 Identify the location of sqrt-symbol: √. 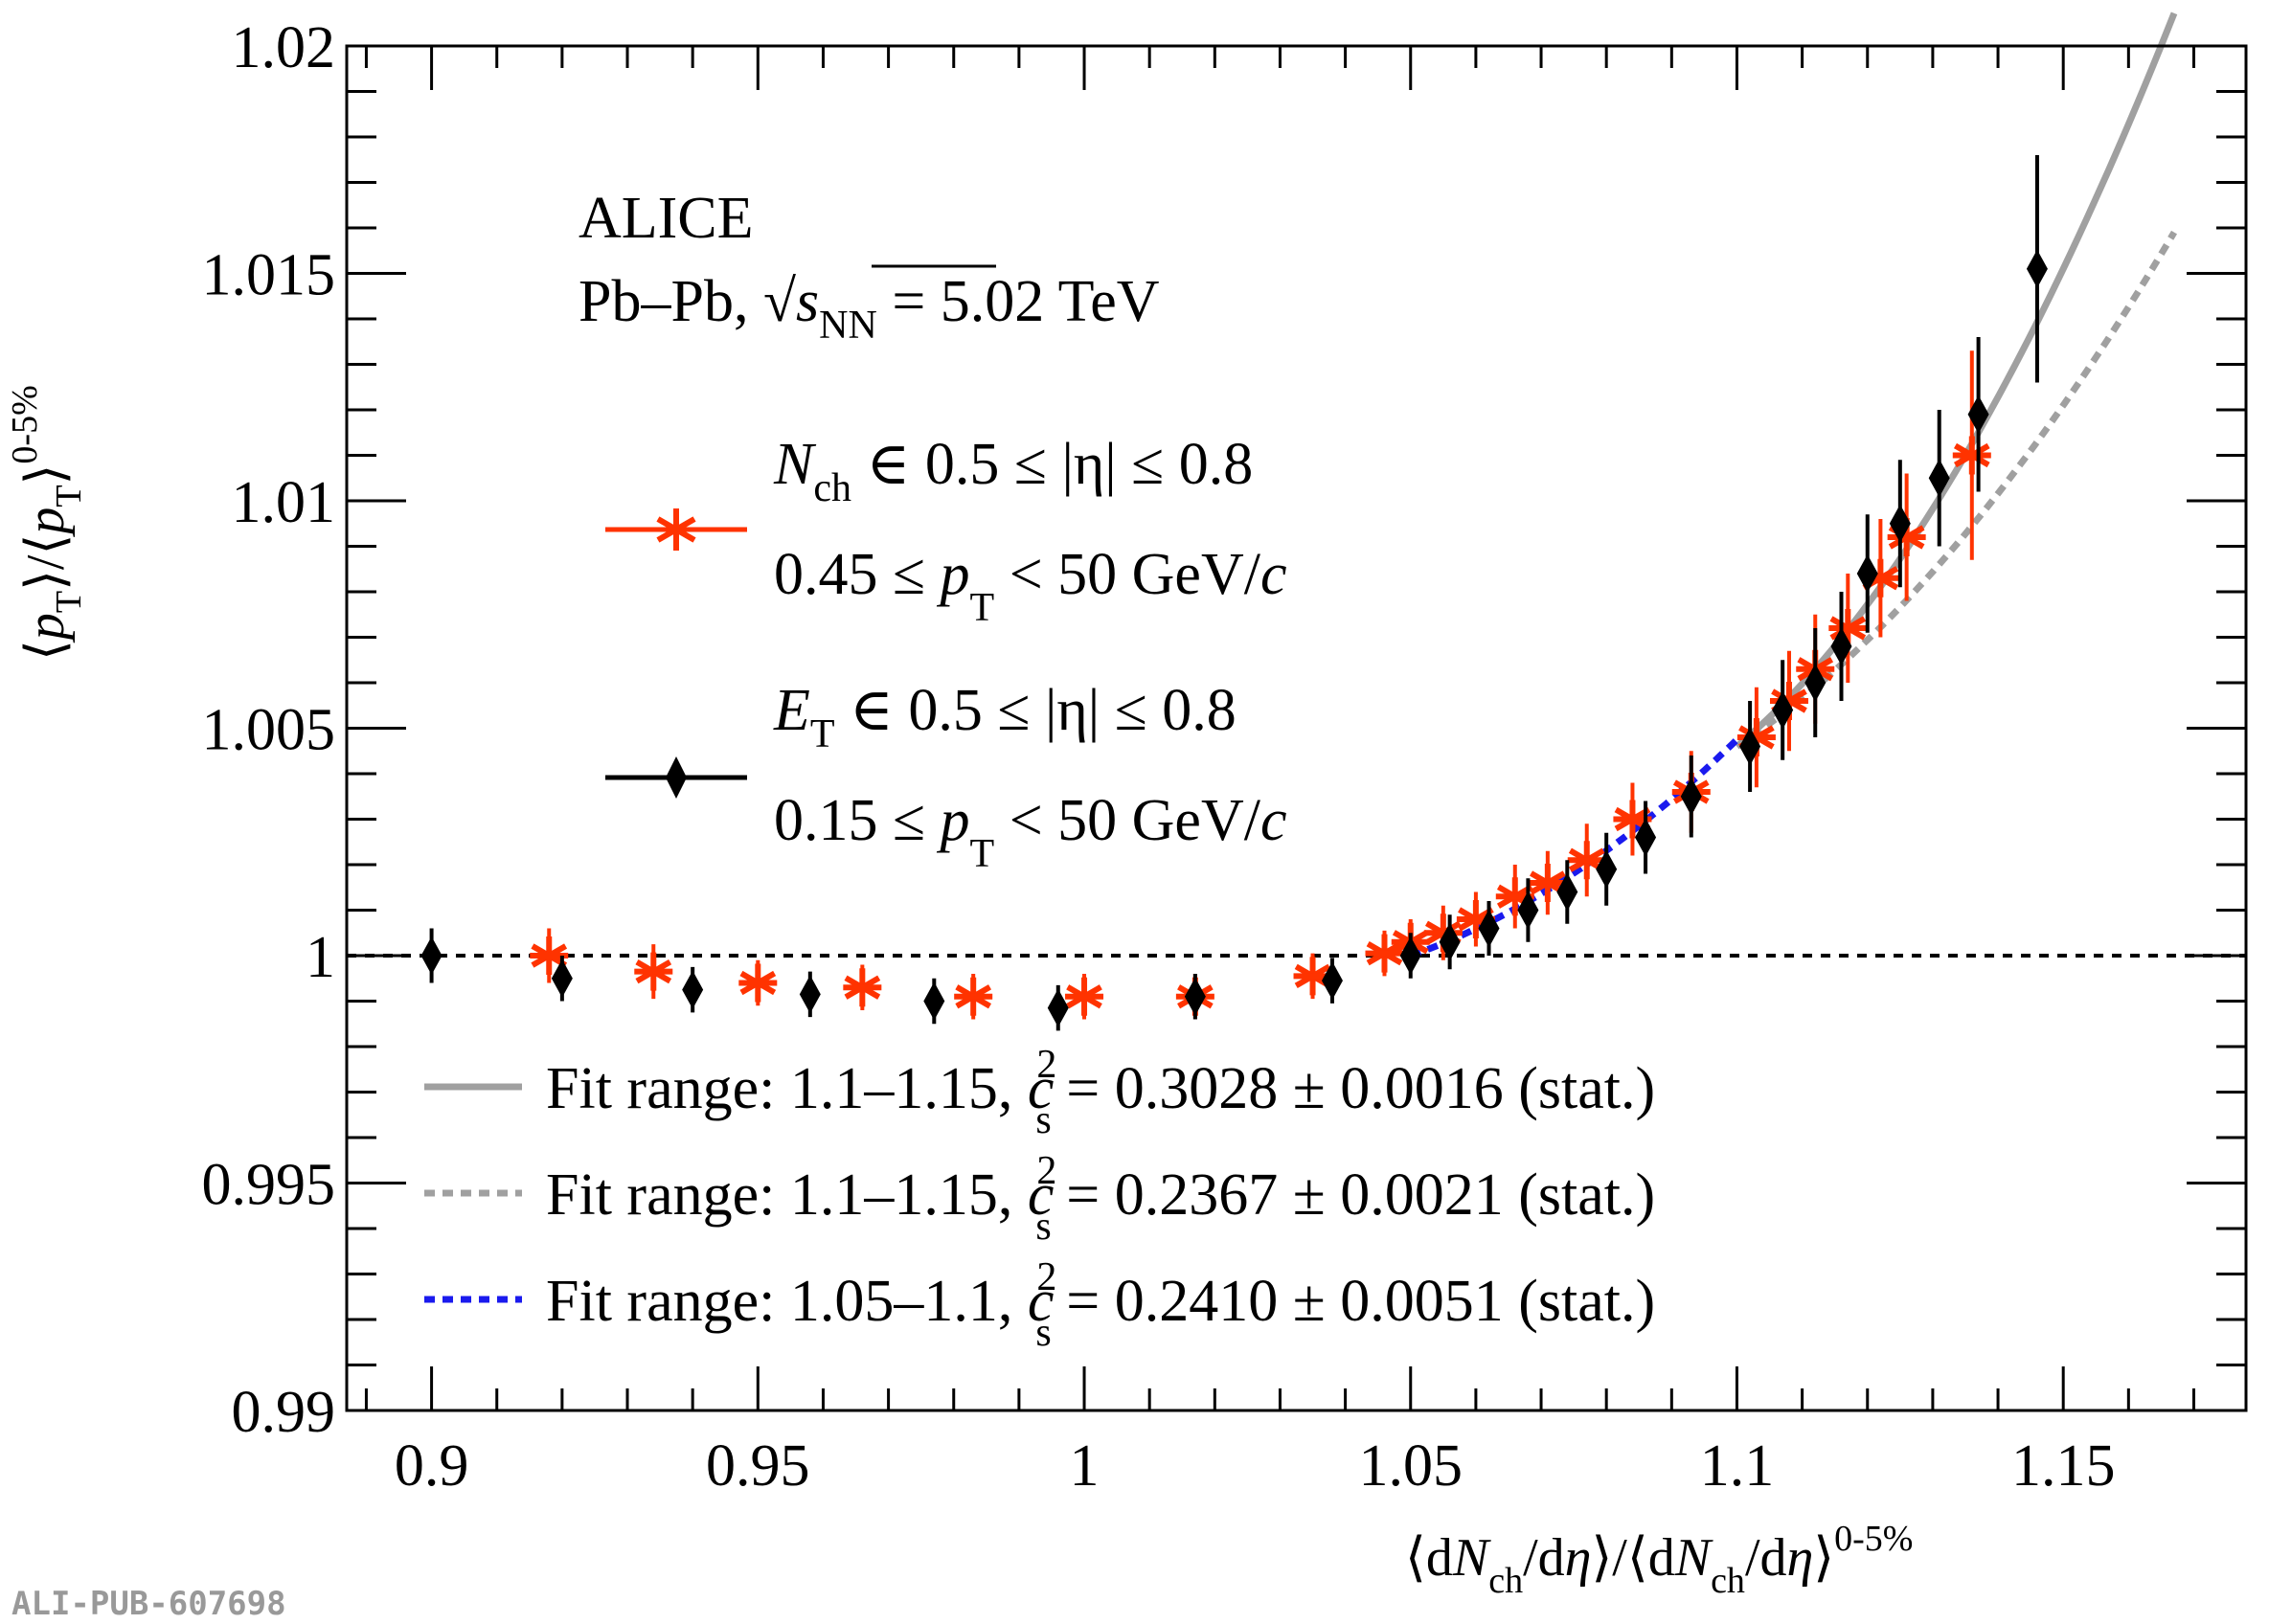
(780, 301).